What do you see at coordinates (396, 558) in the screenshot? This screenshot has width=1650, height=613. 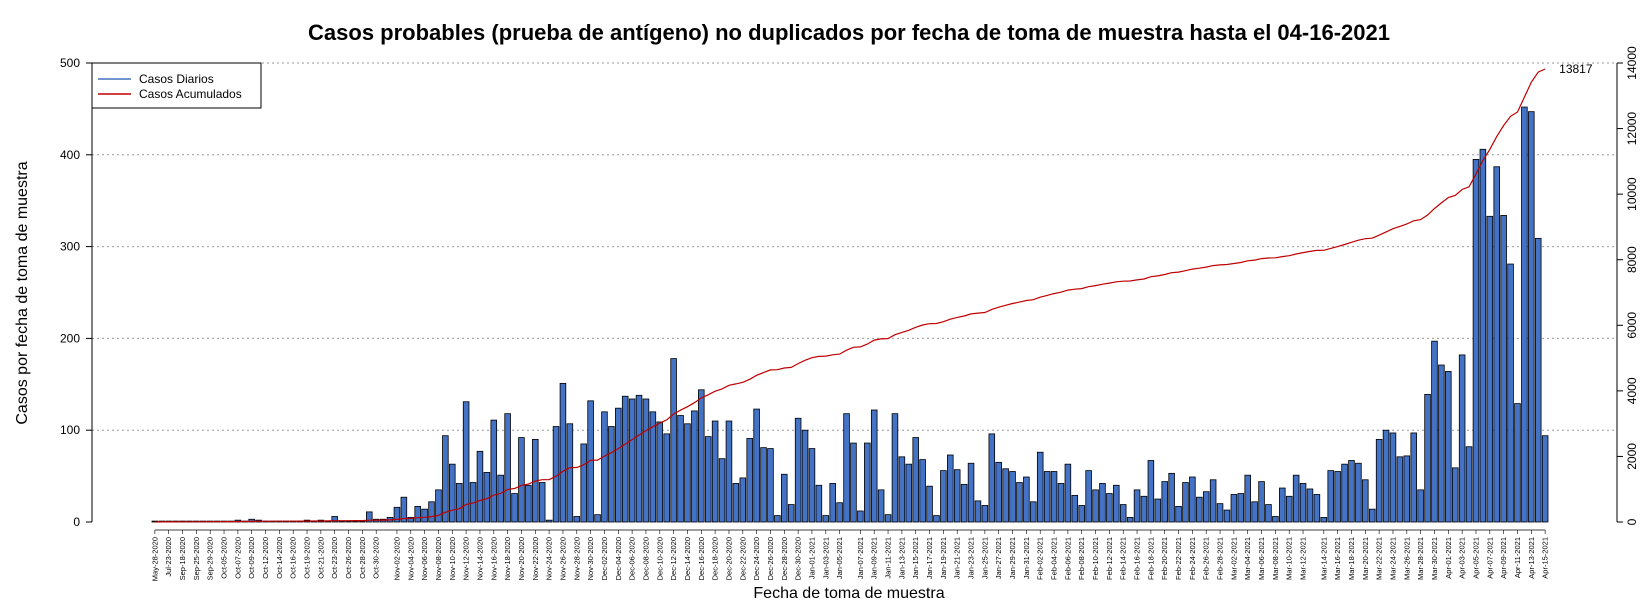 I see `x-tick-label: Nov-02-2020` at bounding box center [396, 558].